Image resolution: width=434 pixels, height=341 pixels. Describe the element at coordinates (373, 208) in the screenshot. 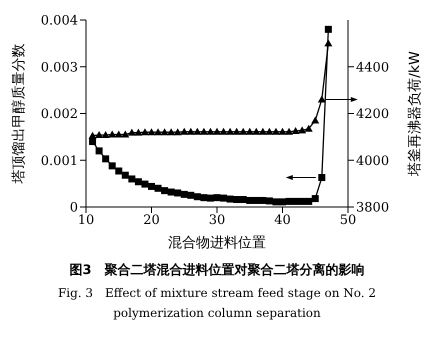

I see `y2-tick-label: 3800` at that location.